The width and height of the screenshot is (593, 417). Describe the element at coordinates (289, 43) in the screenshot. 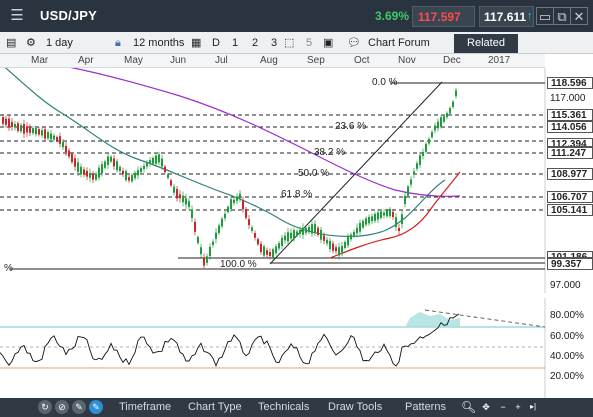

I see `drawing-icon: ⬚` at that location.